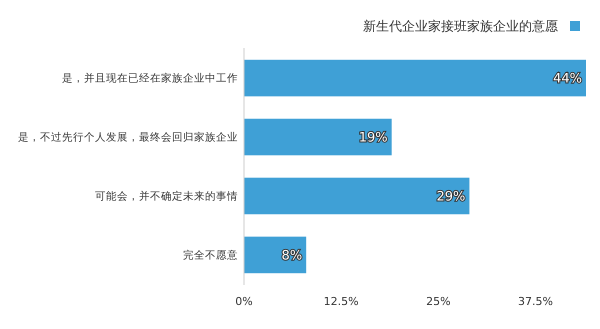 The height and width of the screenshot is (329, 600). Describe the element at coordinates (210, 255) in the screenshot. I see `y-tick-label: 完全不愿意` at that location.